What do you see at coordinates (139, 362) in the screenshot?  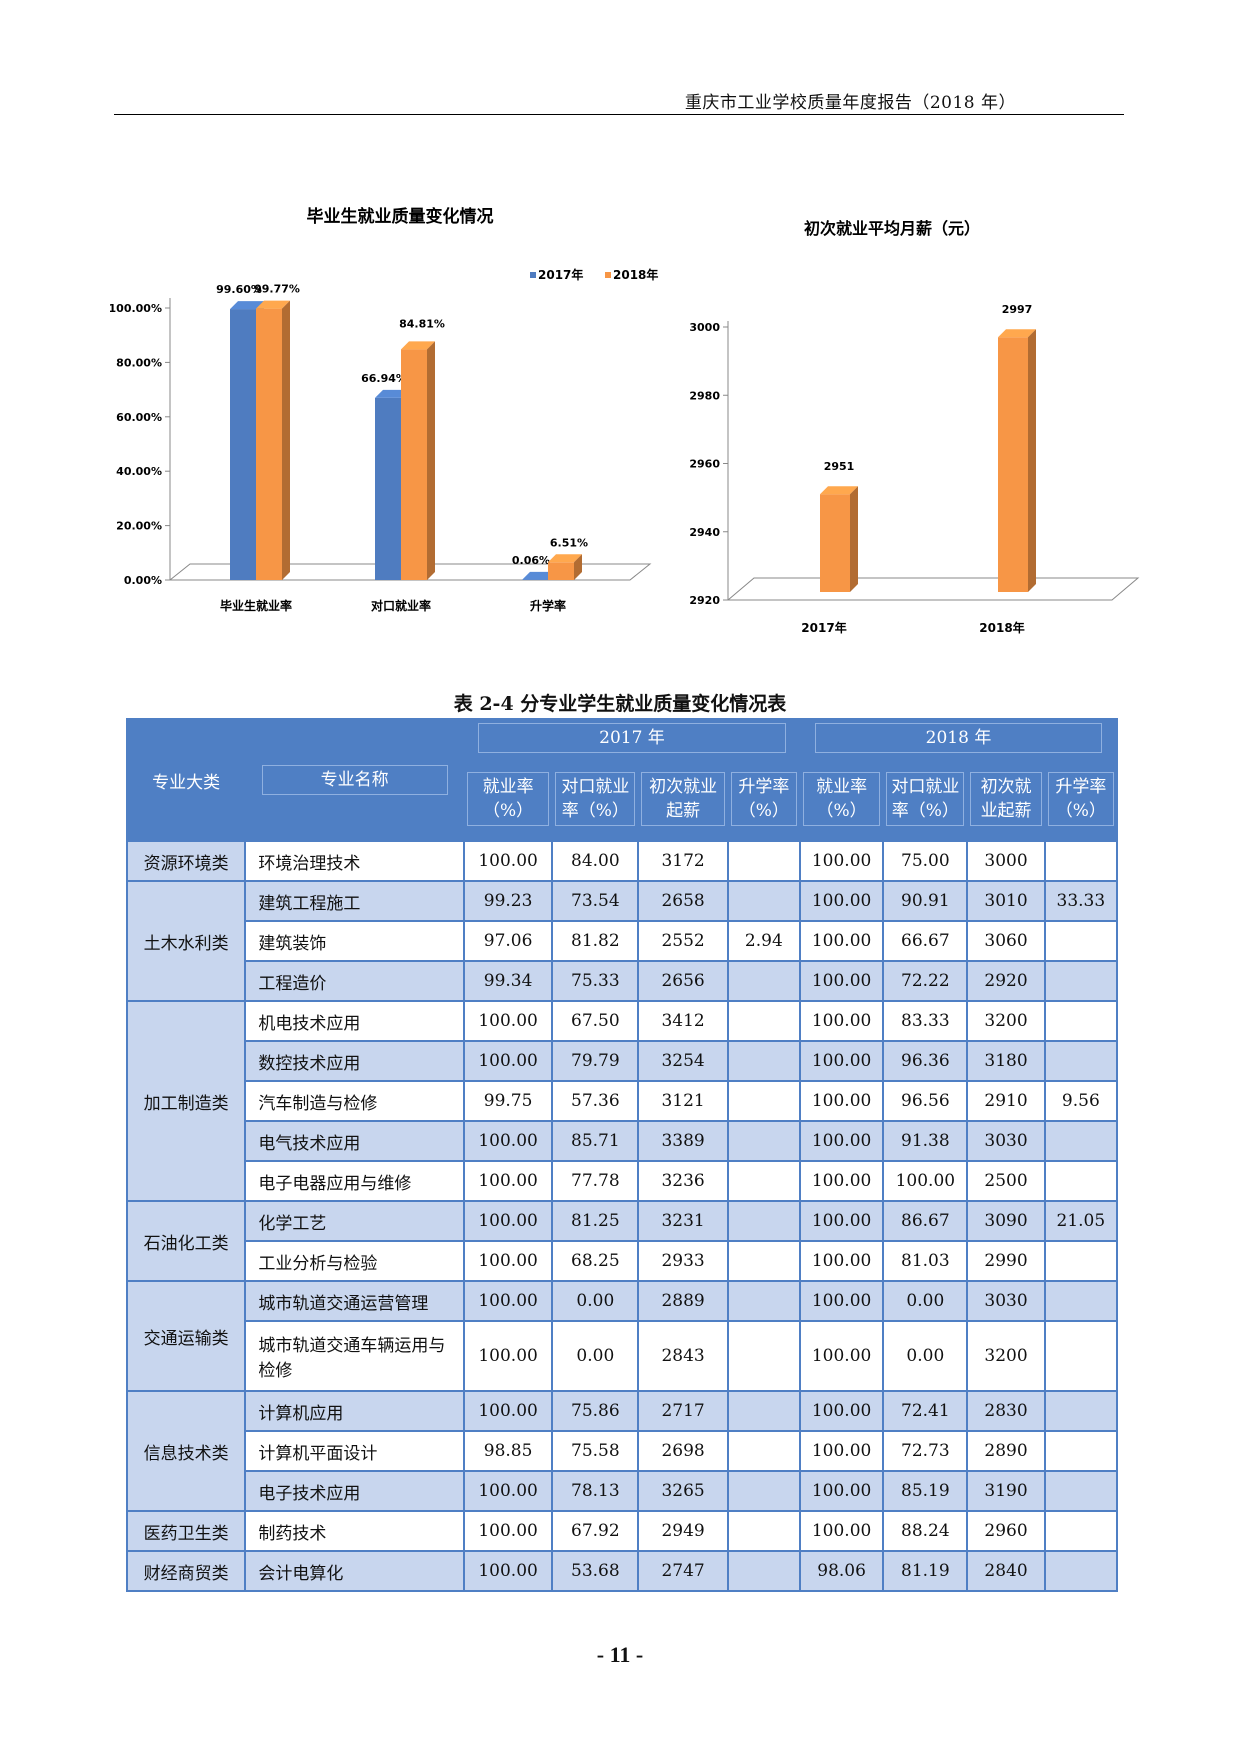 I see `chart1-ytick: 80.00%` at bounding box center [139, 362].